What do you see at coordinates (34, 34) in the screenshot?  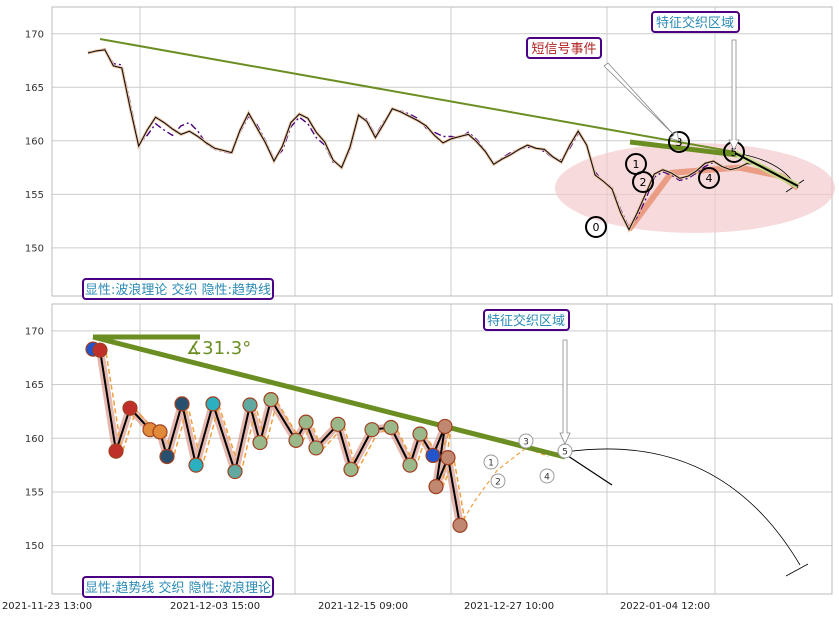 I see `top-y-tick-label: 170` at bounding box center [34, 34].